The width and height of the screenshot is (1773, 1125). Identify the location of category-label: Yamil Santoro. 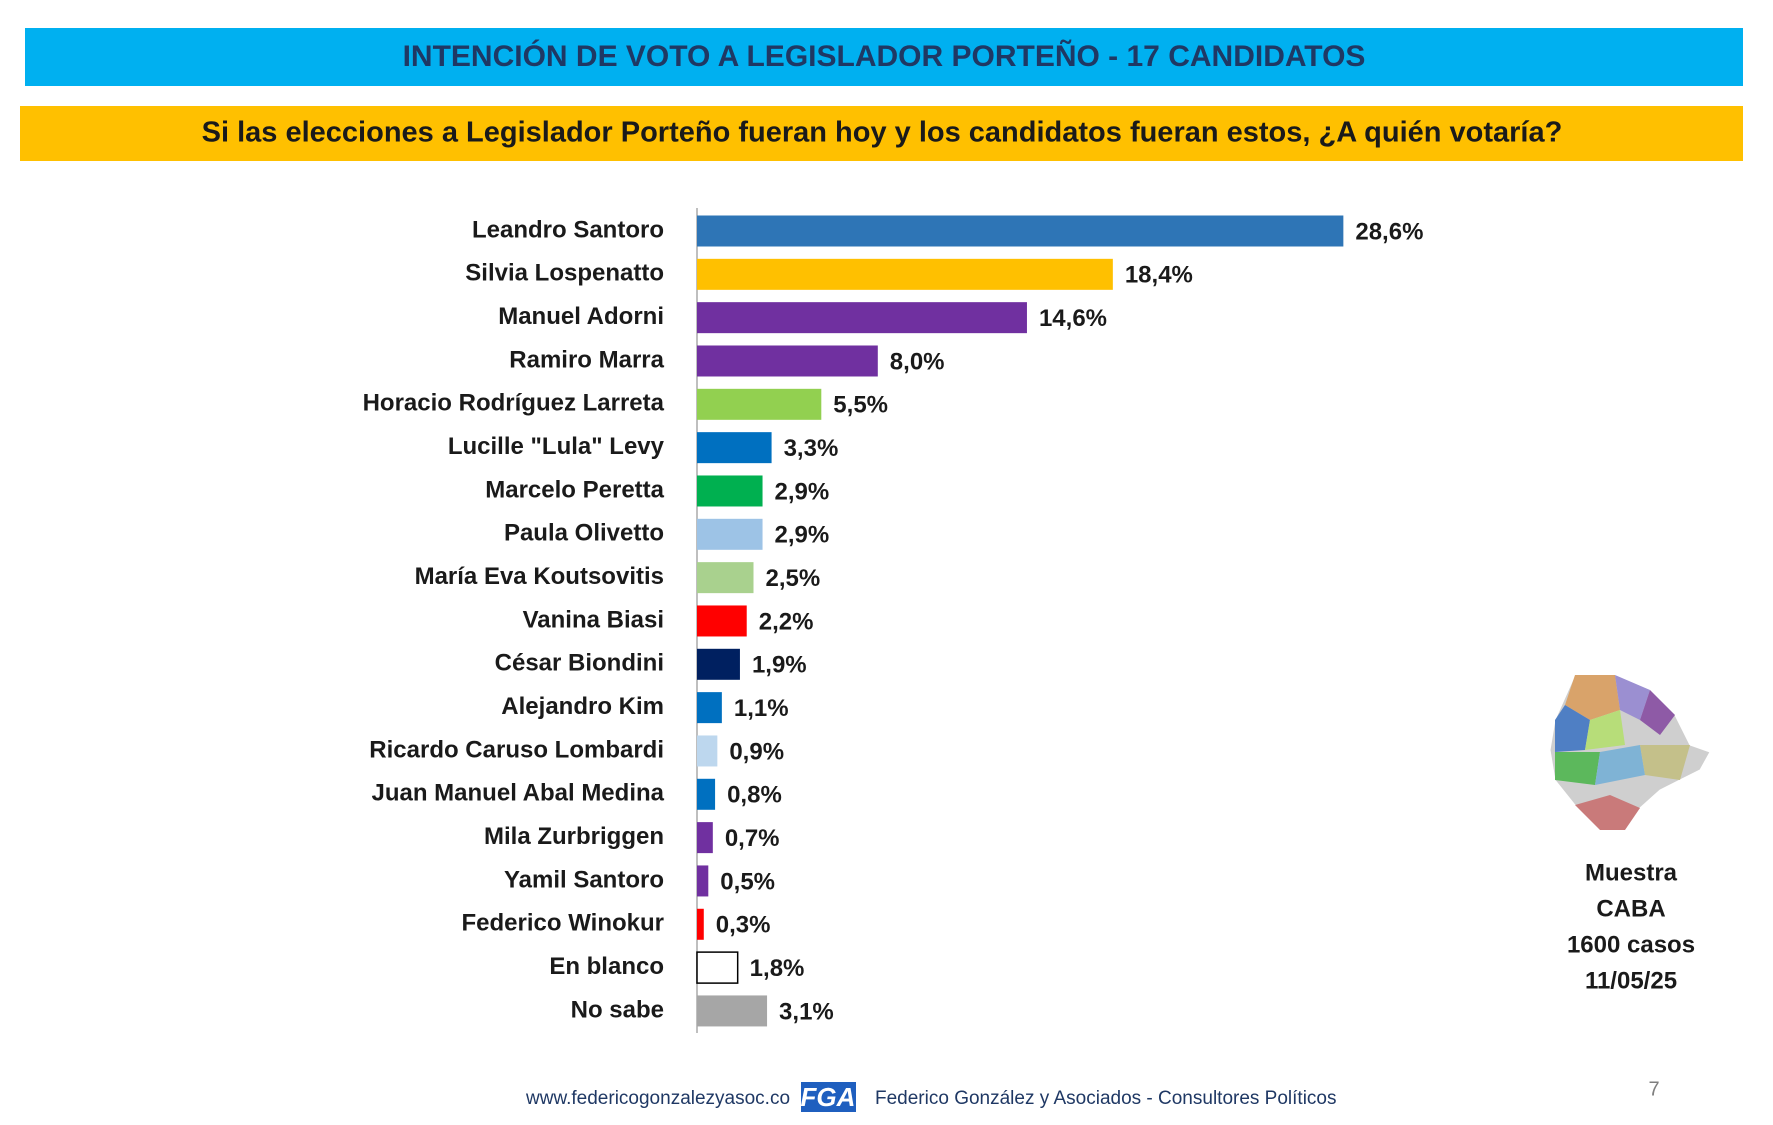
(584, 879).